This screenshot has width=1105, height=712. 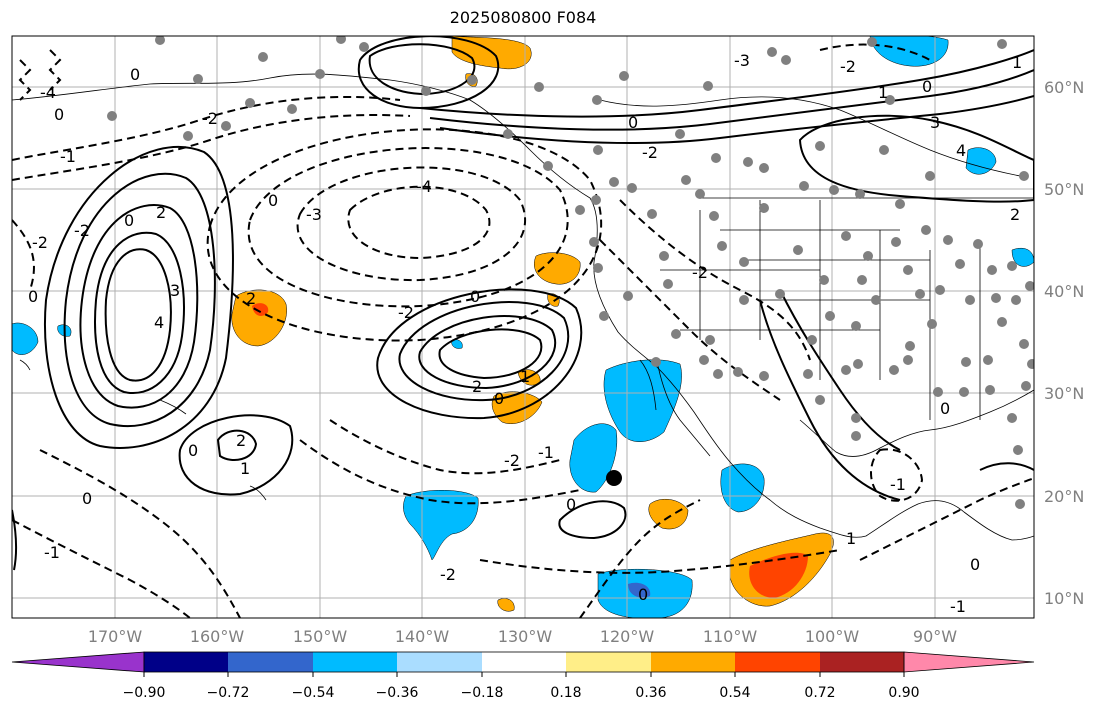 What do you see at coordinates (614, 478) in the screenshot?
I see `storm-center-marker` at bounding box center [614, 478].